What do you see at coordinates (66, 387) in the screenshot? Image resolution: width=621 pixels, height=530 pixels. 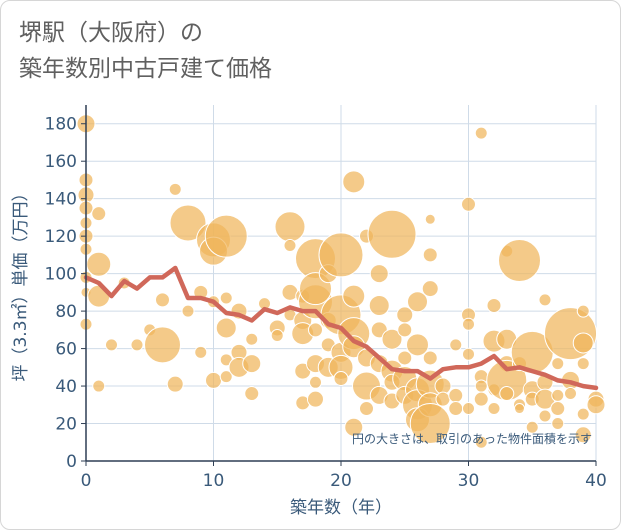 I see `y-tick-label: 40` at bounding box center [66, 387].